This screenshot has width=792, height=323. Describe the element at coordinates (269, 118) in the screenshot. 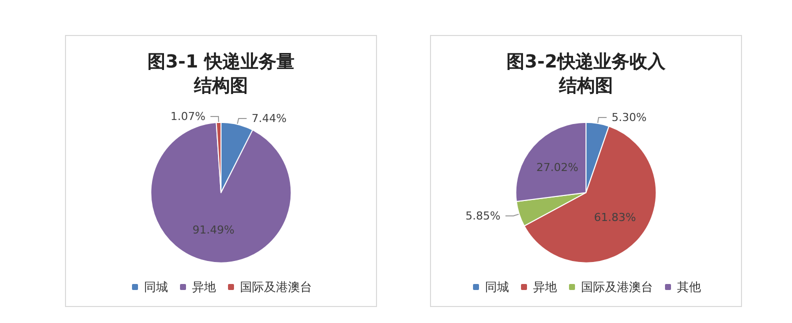

I see `data-label: 7.44%` at that location.